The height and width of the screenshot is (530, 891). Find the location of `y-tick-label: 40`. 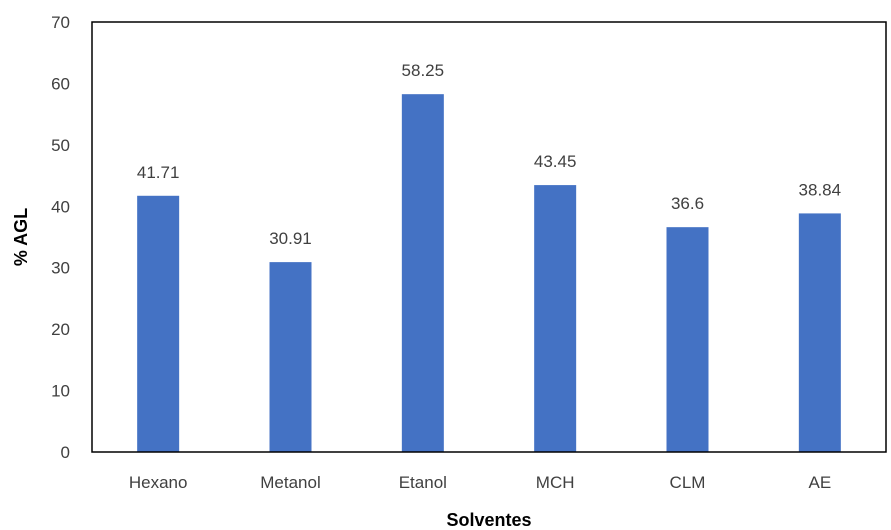

y-tick-label: 40 is located at coordinates (60, 206).